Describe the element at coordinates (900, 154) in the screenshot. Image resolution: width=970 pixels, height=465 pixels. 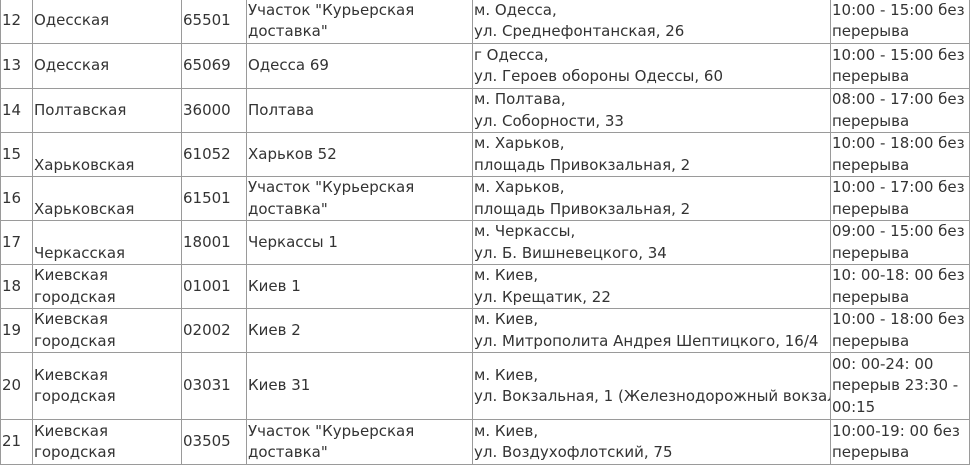
I see `hours-cell: 10:00 - 18:00 без перерыва` at that location.